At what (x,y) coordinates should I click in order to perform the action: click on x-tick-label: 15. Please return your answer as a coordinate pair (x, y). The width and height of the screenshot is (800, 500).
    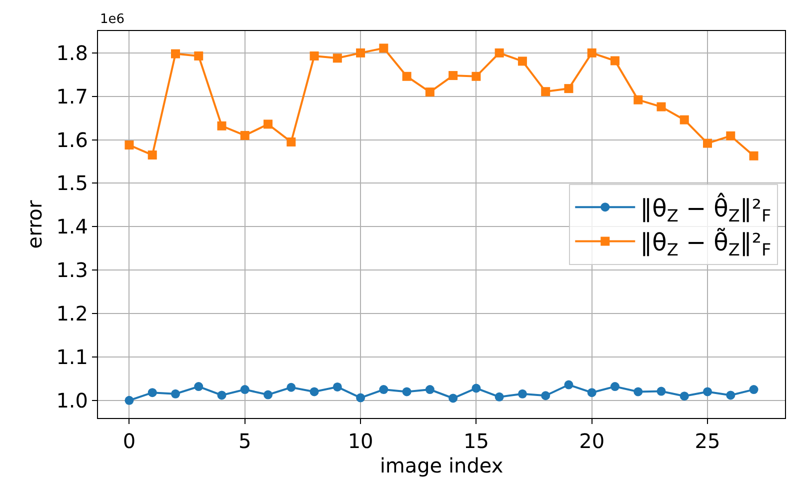
    Looking at the image, I should click on (476, 441).